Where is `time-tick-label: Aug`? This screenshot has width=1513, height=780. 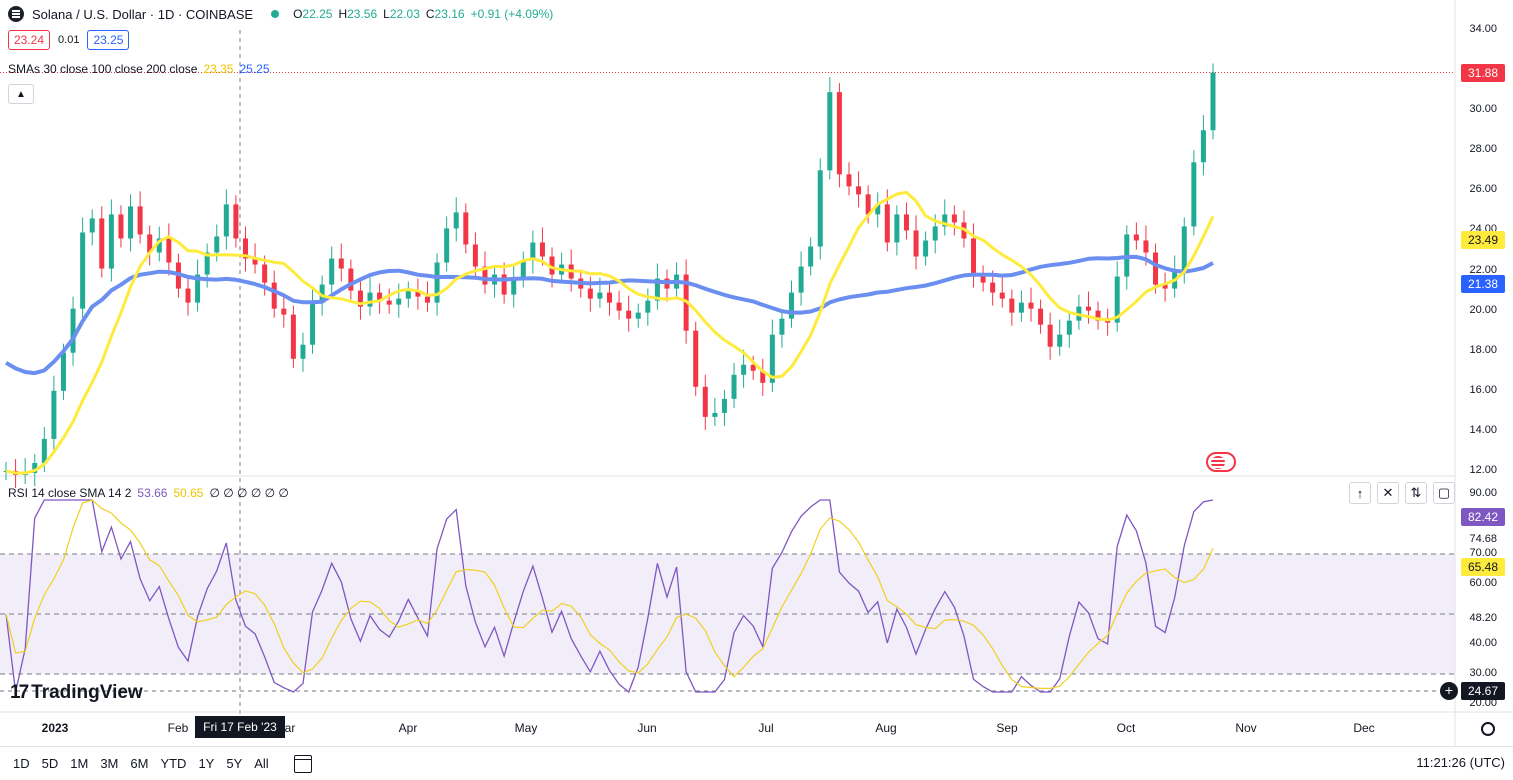
time-tick-label: Aug is located at coordinates (886, 728).